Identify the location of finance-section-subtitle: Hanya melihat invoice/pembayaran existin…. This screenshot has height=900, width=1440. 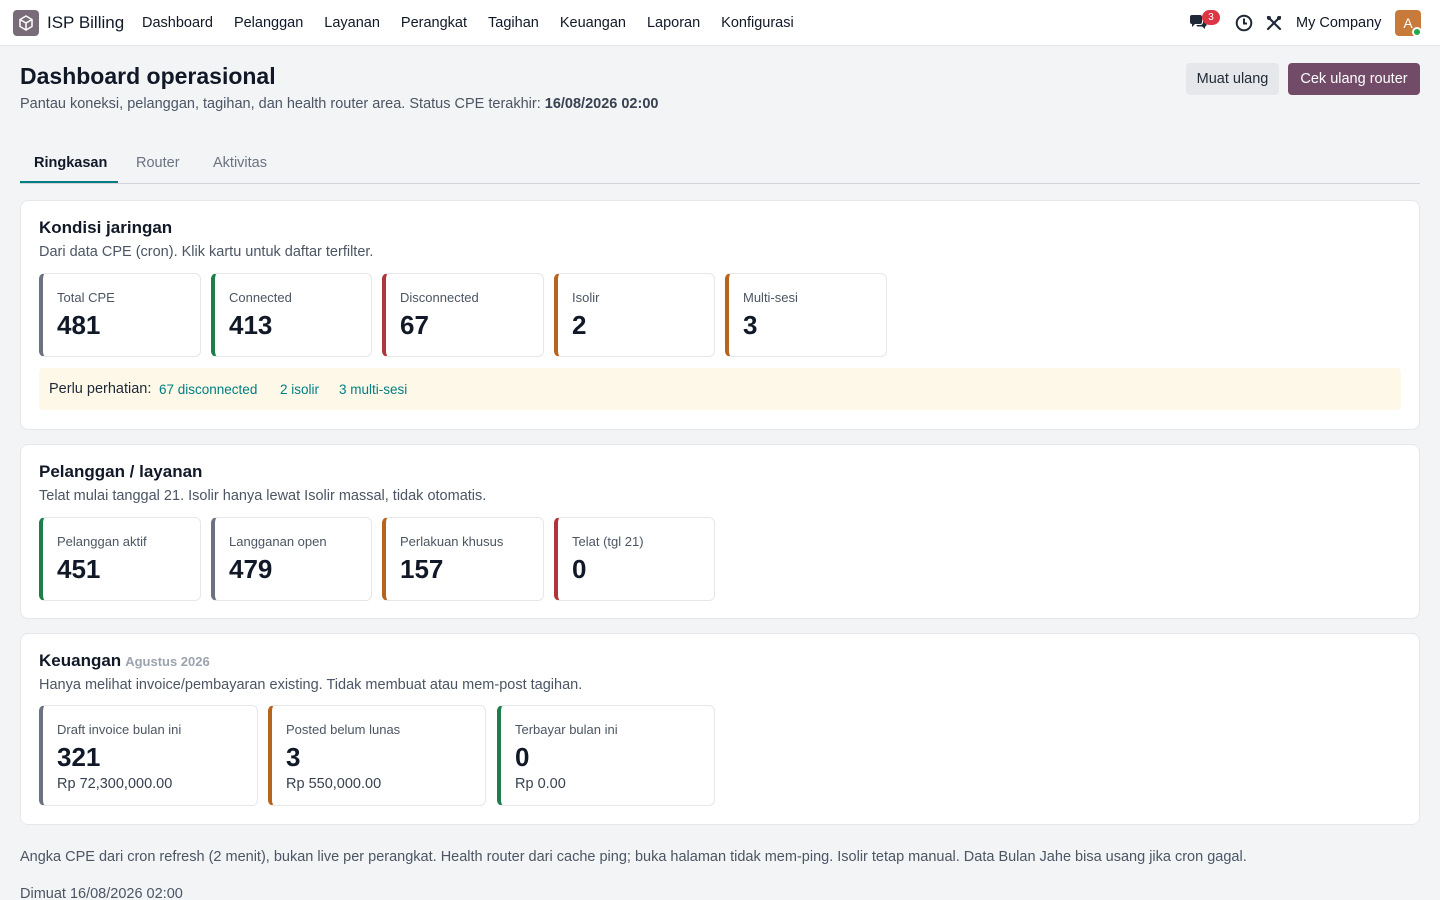
(311, 685).